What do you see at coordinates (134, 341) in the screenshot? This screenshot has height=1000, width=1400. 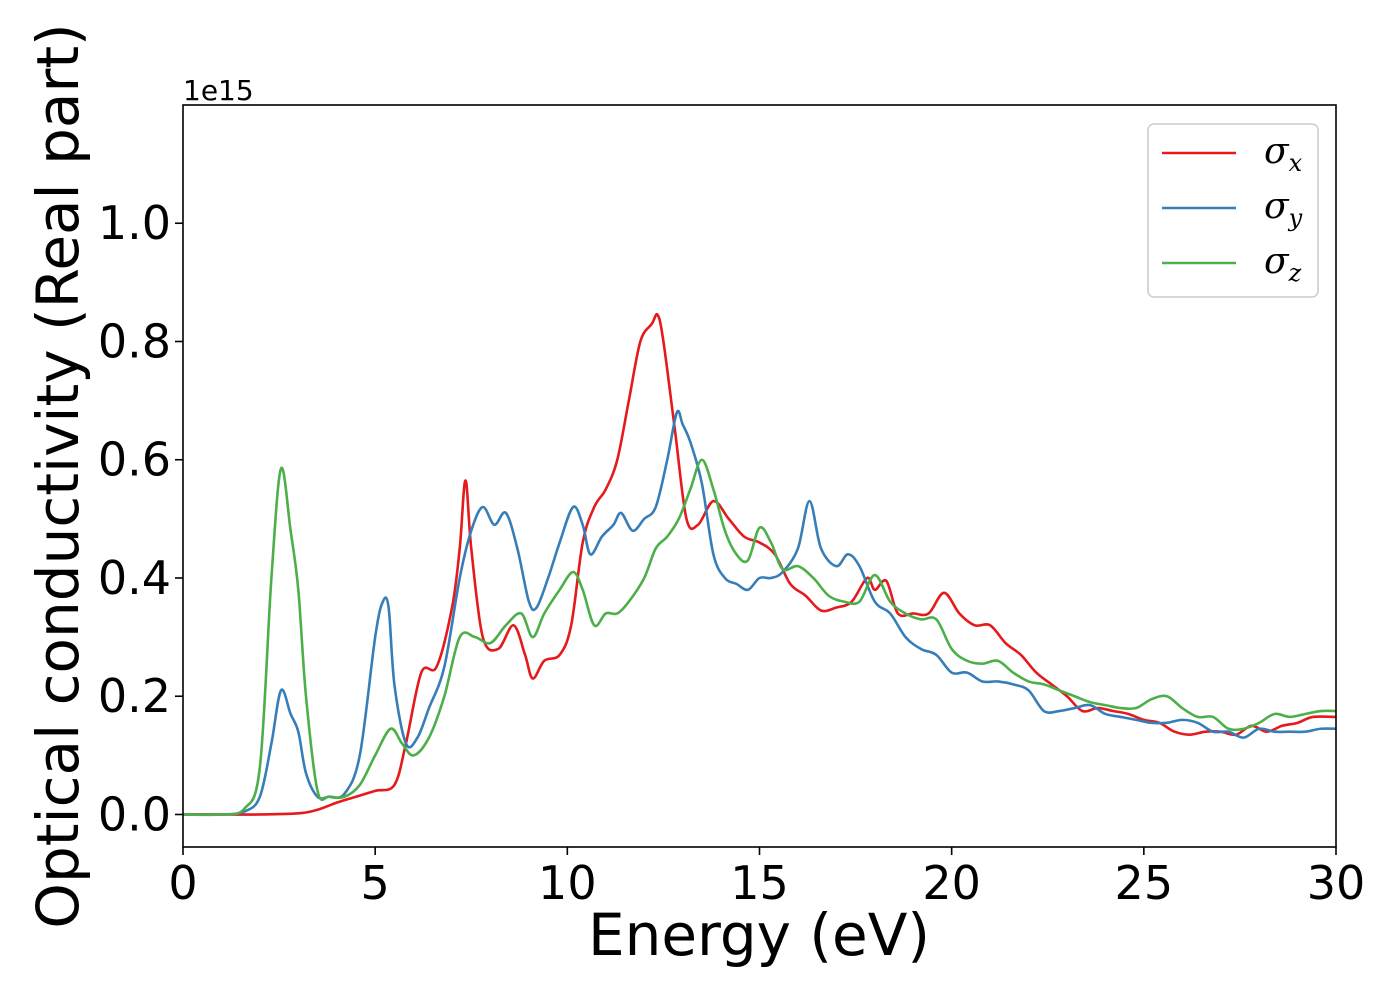 I see `y-tick-label: 0.8` at bounding box center [134, 341].